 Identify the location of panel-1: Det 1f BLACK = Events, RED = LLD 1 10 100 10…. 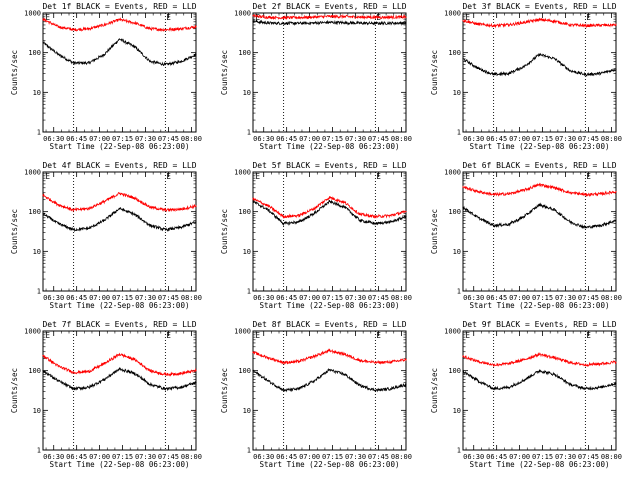
(106, 76).